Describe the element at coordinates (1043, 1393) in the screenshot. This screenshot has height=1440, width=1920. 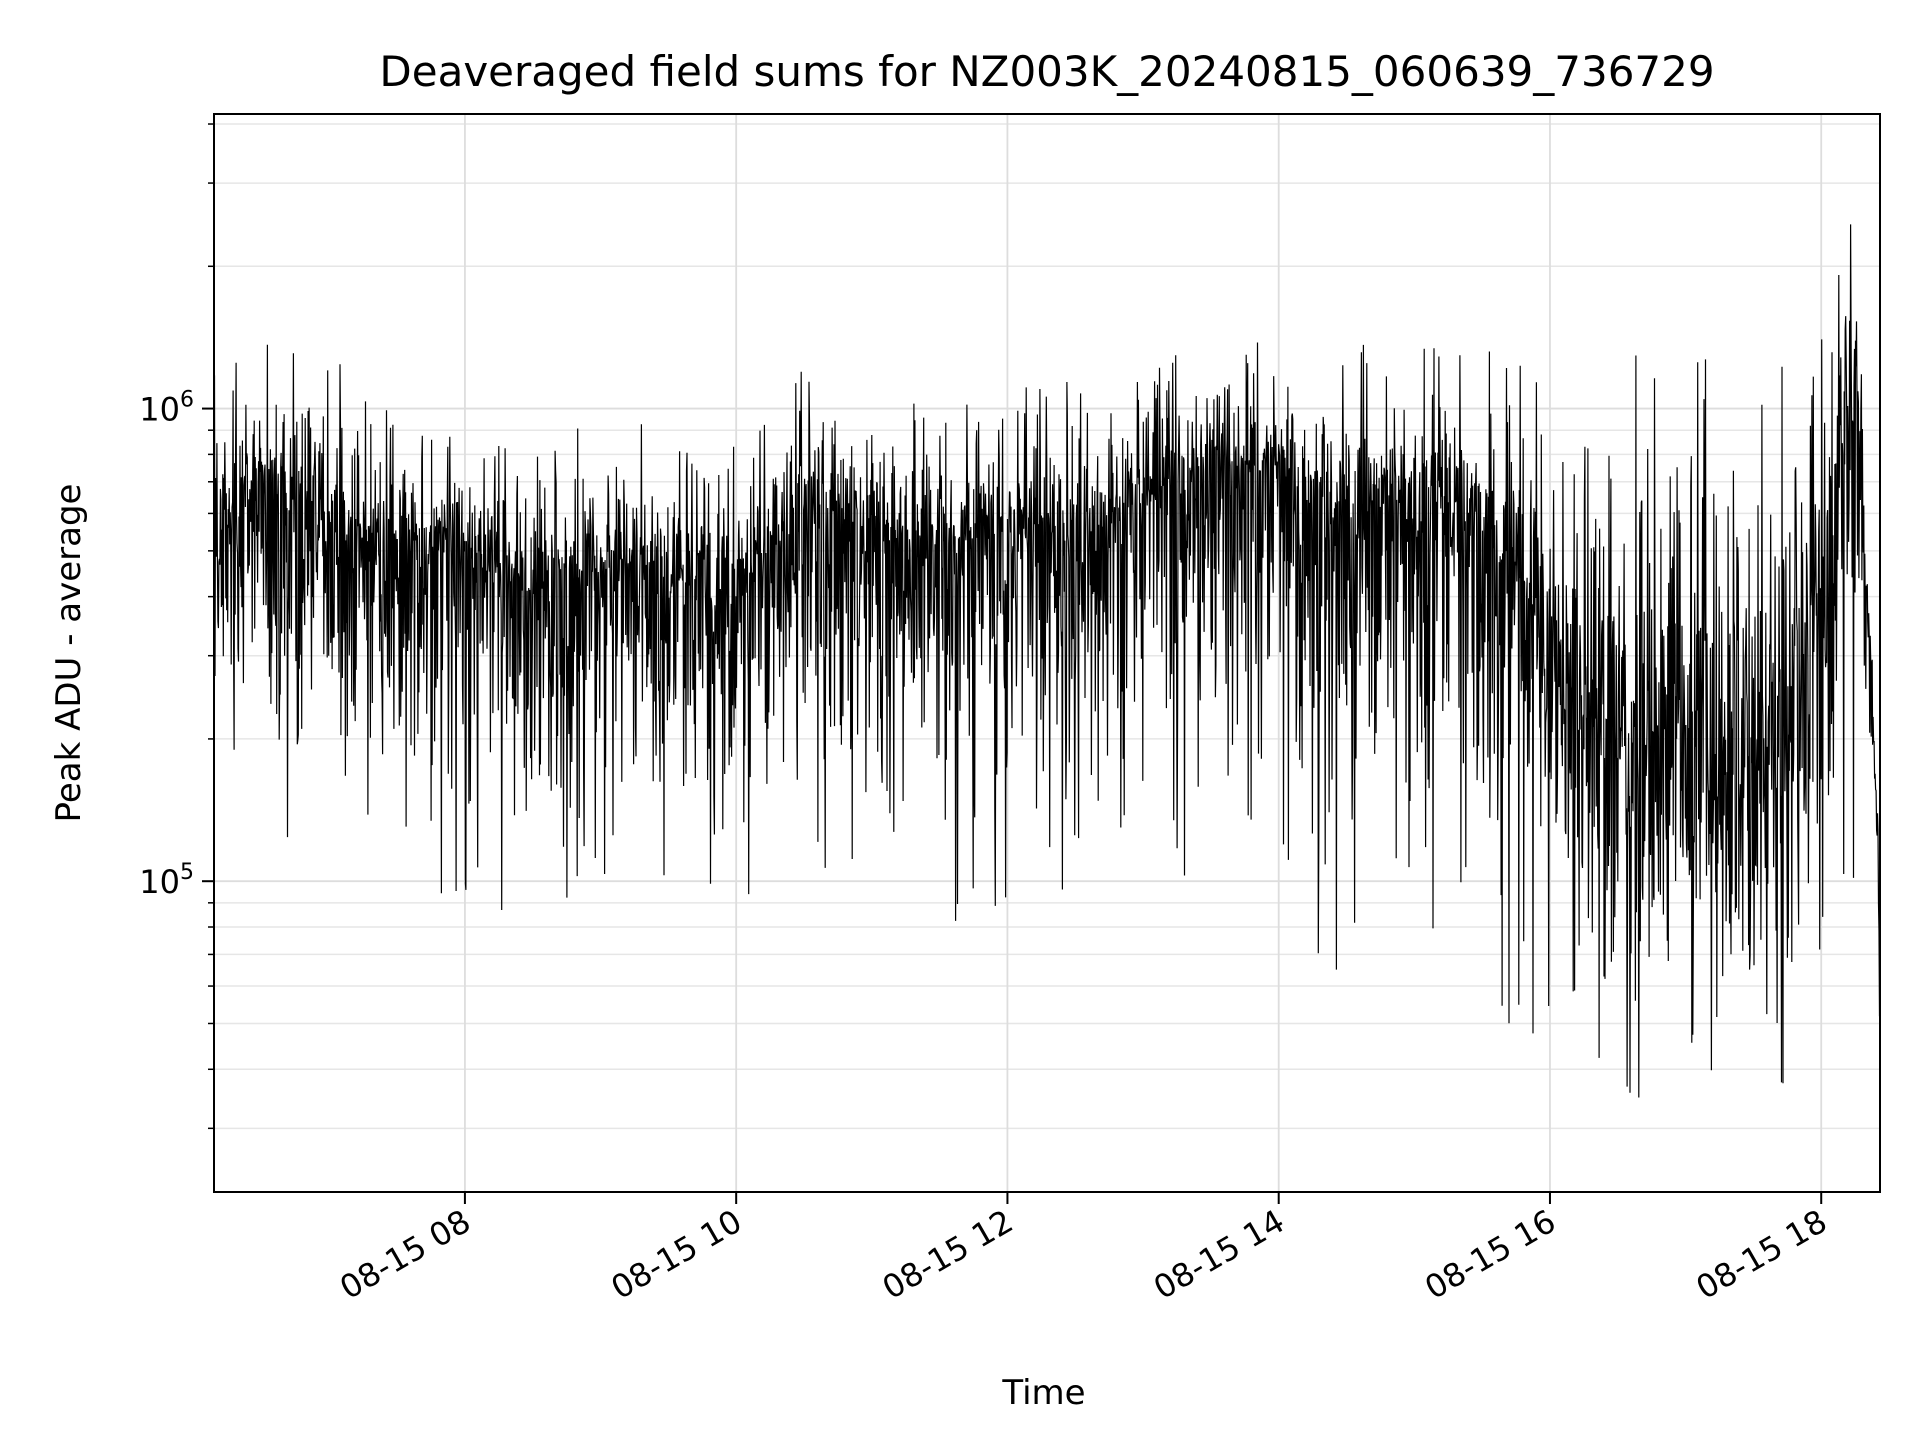
I see `x-axis-label: Time` at that location.